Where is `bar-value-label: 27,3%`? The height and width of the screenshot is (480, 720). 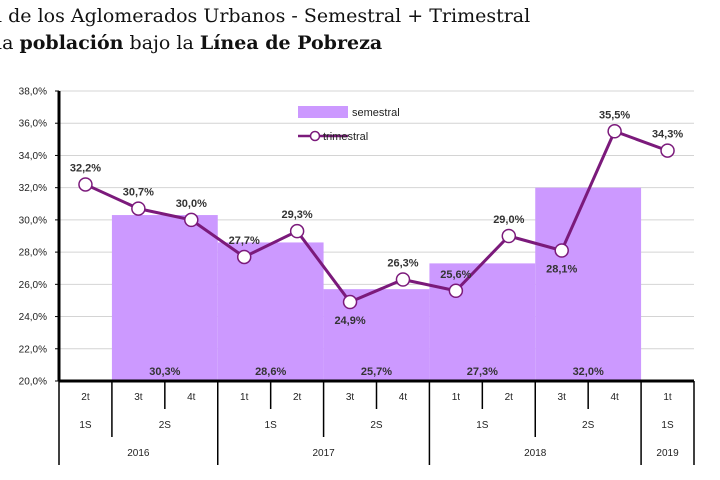
bar-value-label: 27,3% is located at coordinates (482, 372).